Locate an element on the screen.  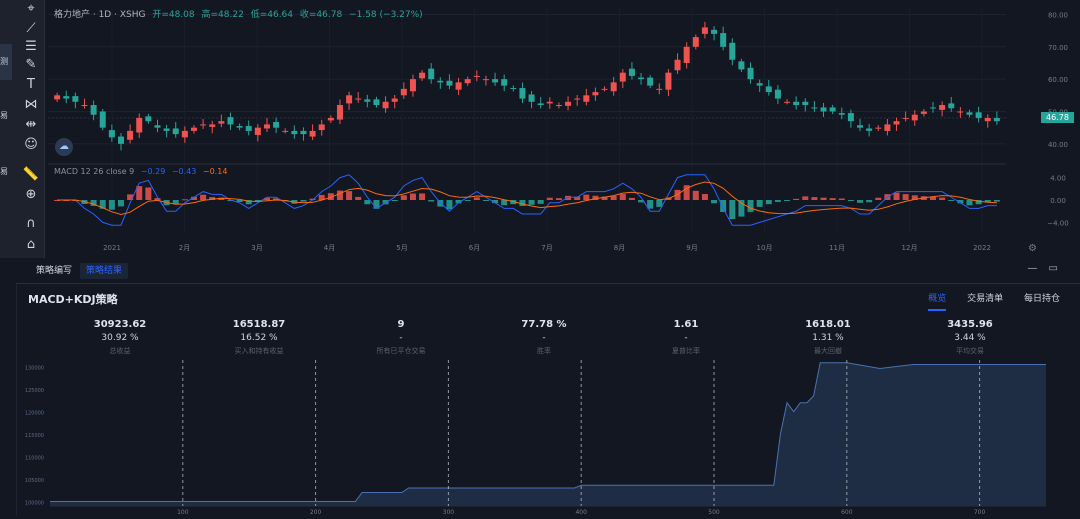
text-icon: T is located at coordinates (31, 84).